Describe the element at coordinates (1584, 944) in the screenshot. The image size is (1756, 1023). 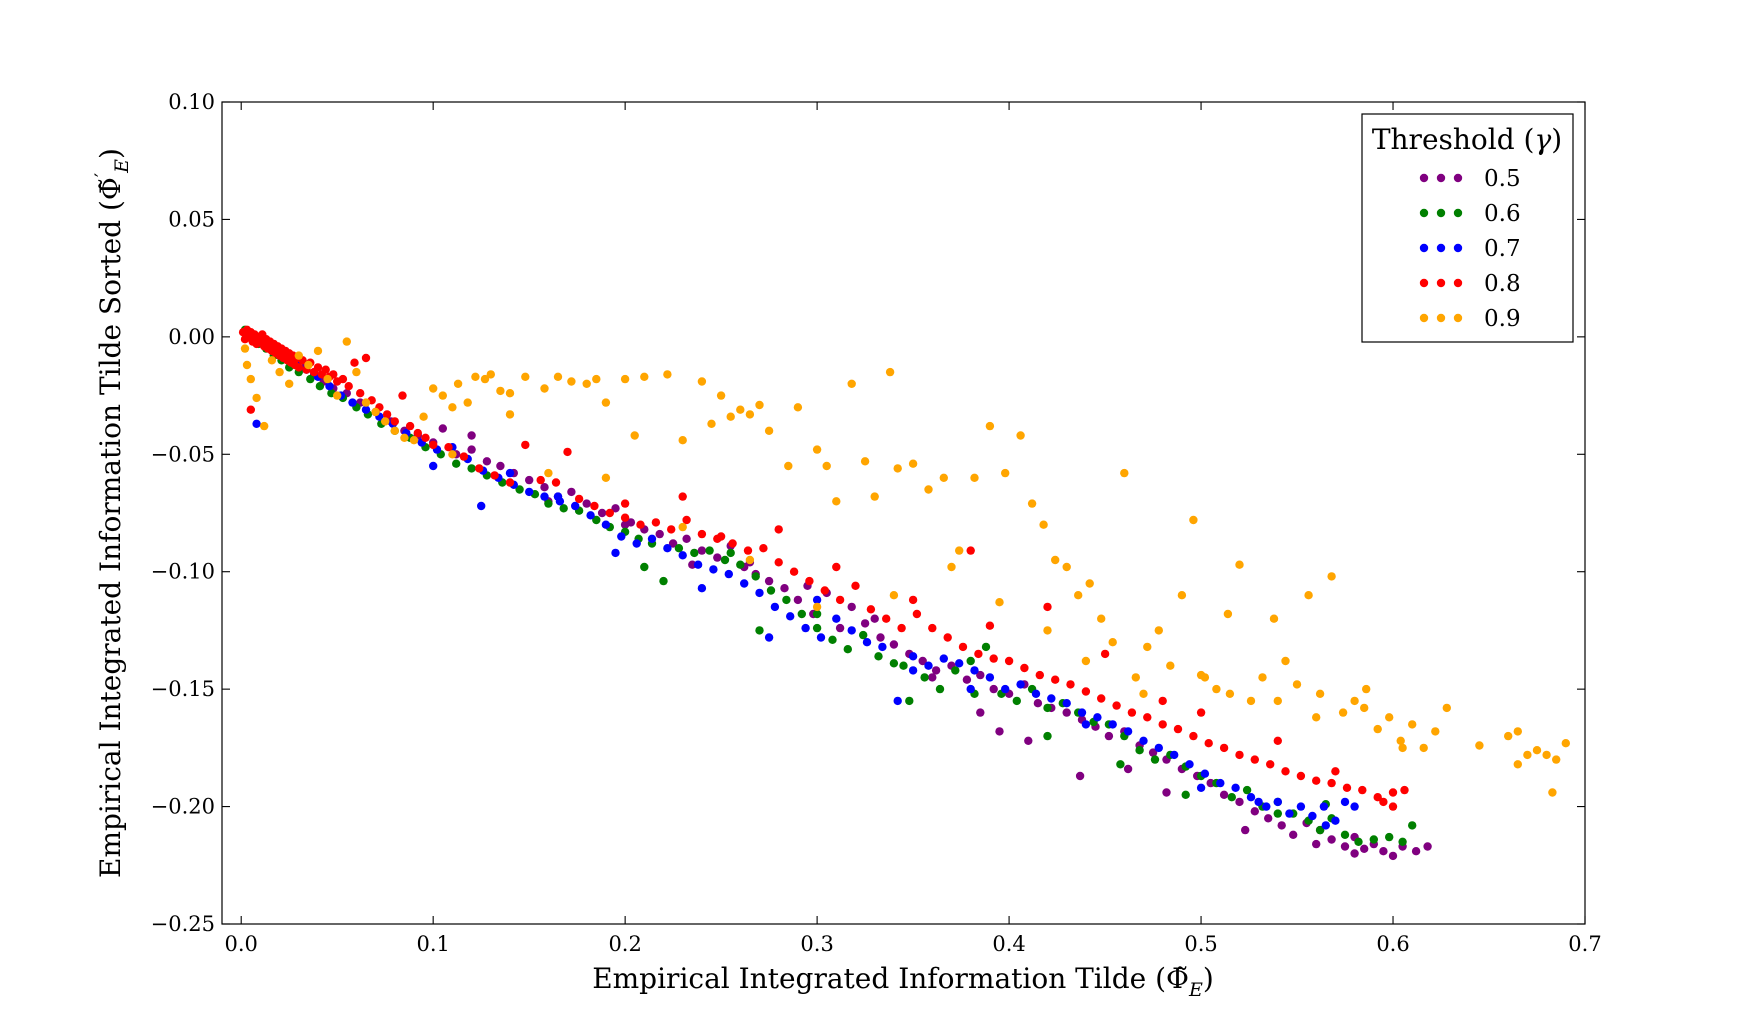
I see `x-tick-label: 0.7` at that location.